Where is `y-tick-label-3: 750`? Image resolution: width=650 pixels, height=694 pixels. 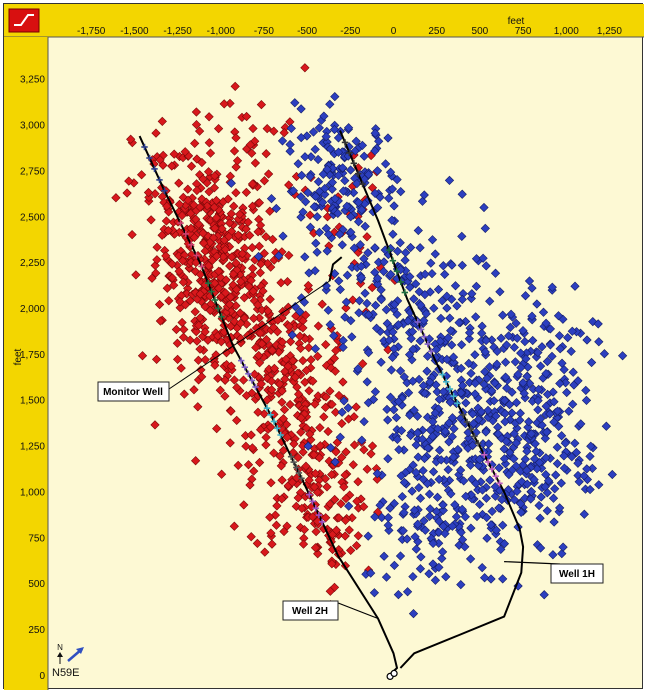 y-tick-label-3: 750 is located at coordinates (36, 538).